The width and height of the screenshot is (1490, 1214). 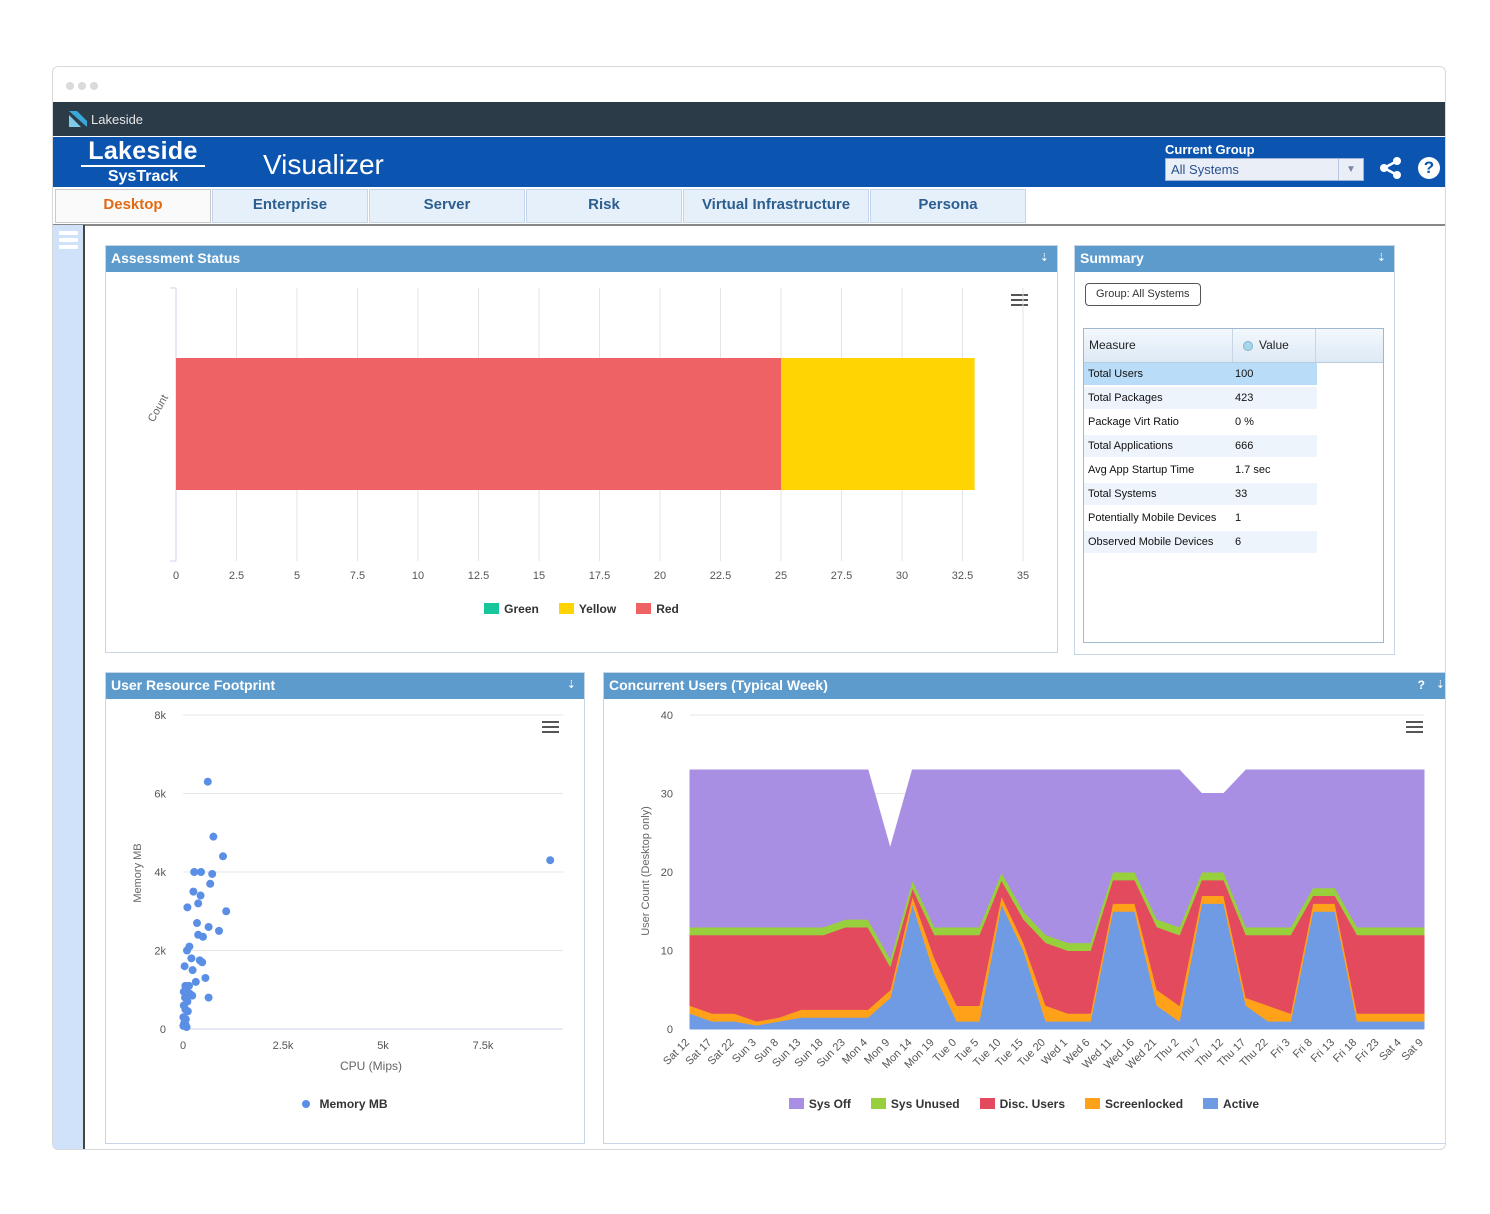 I want to click on y-tick-label: 8k, so click(x=160, y=716).